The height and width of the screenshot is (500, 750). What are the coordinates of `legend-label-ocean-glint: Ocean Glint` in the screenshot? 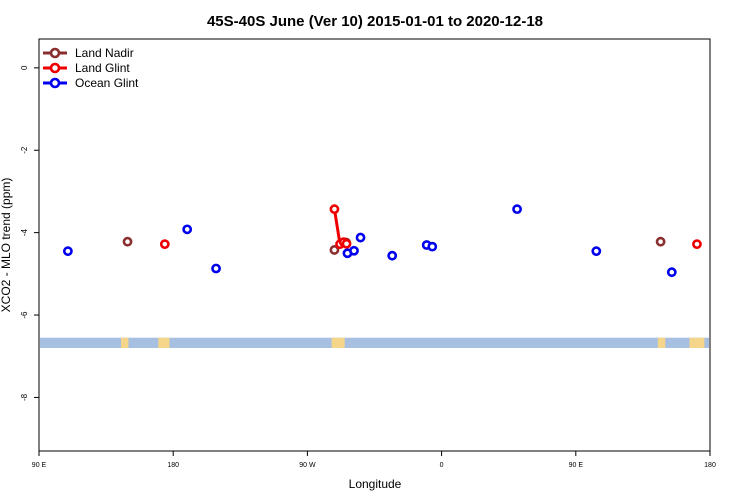 It's located at (107, 83).